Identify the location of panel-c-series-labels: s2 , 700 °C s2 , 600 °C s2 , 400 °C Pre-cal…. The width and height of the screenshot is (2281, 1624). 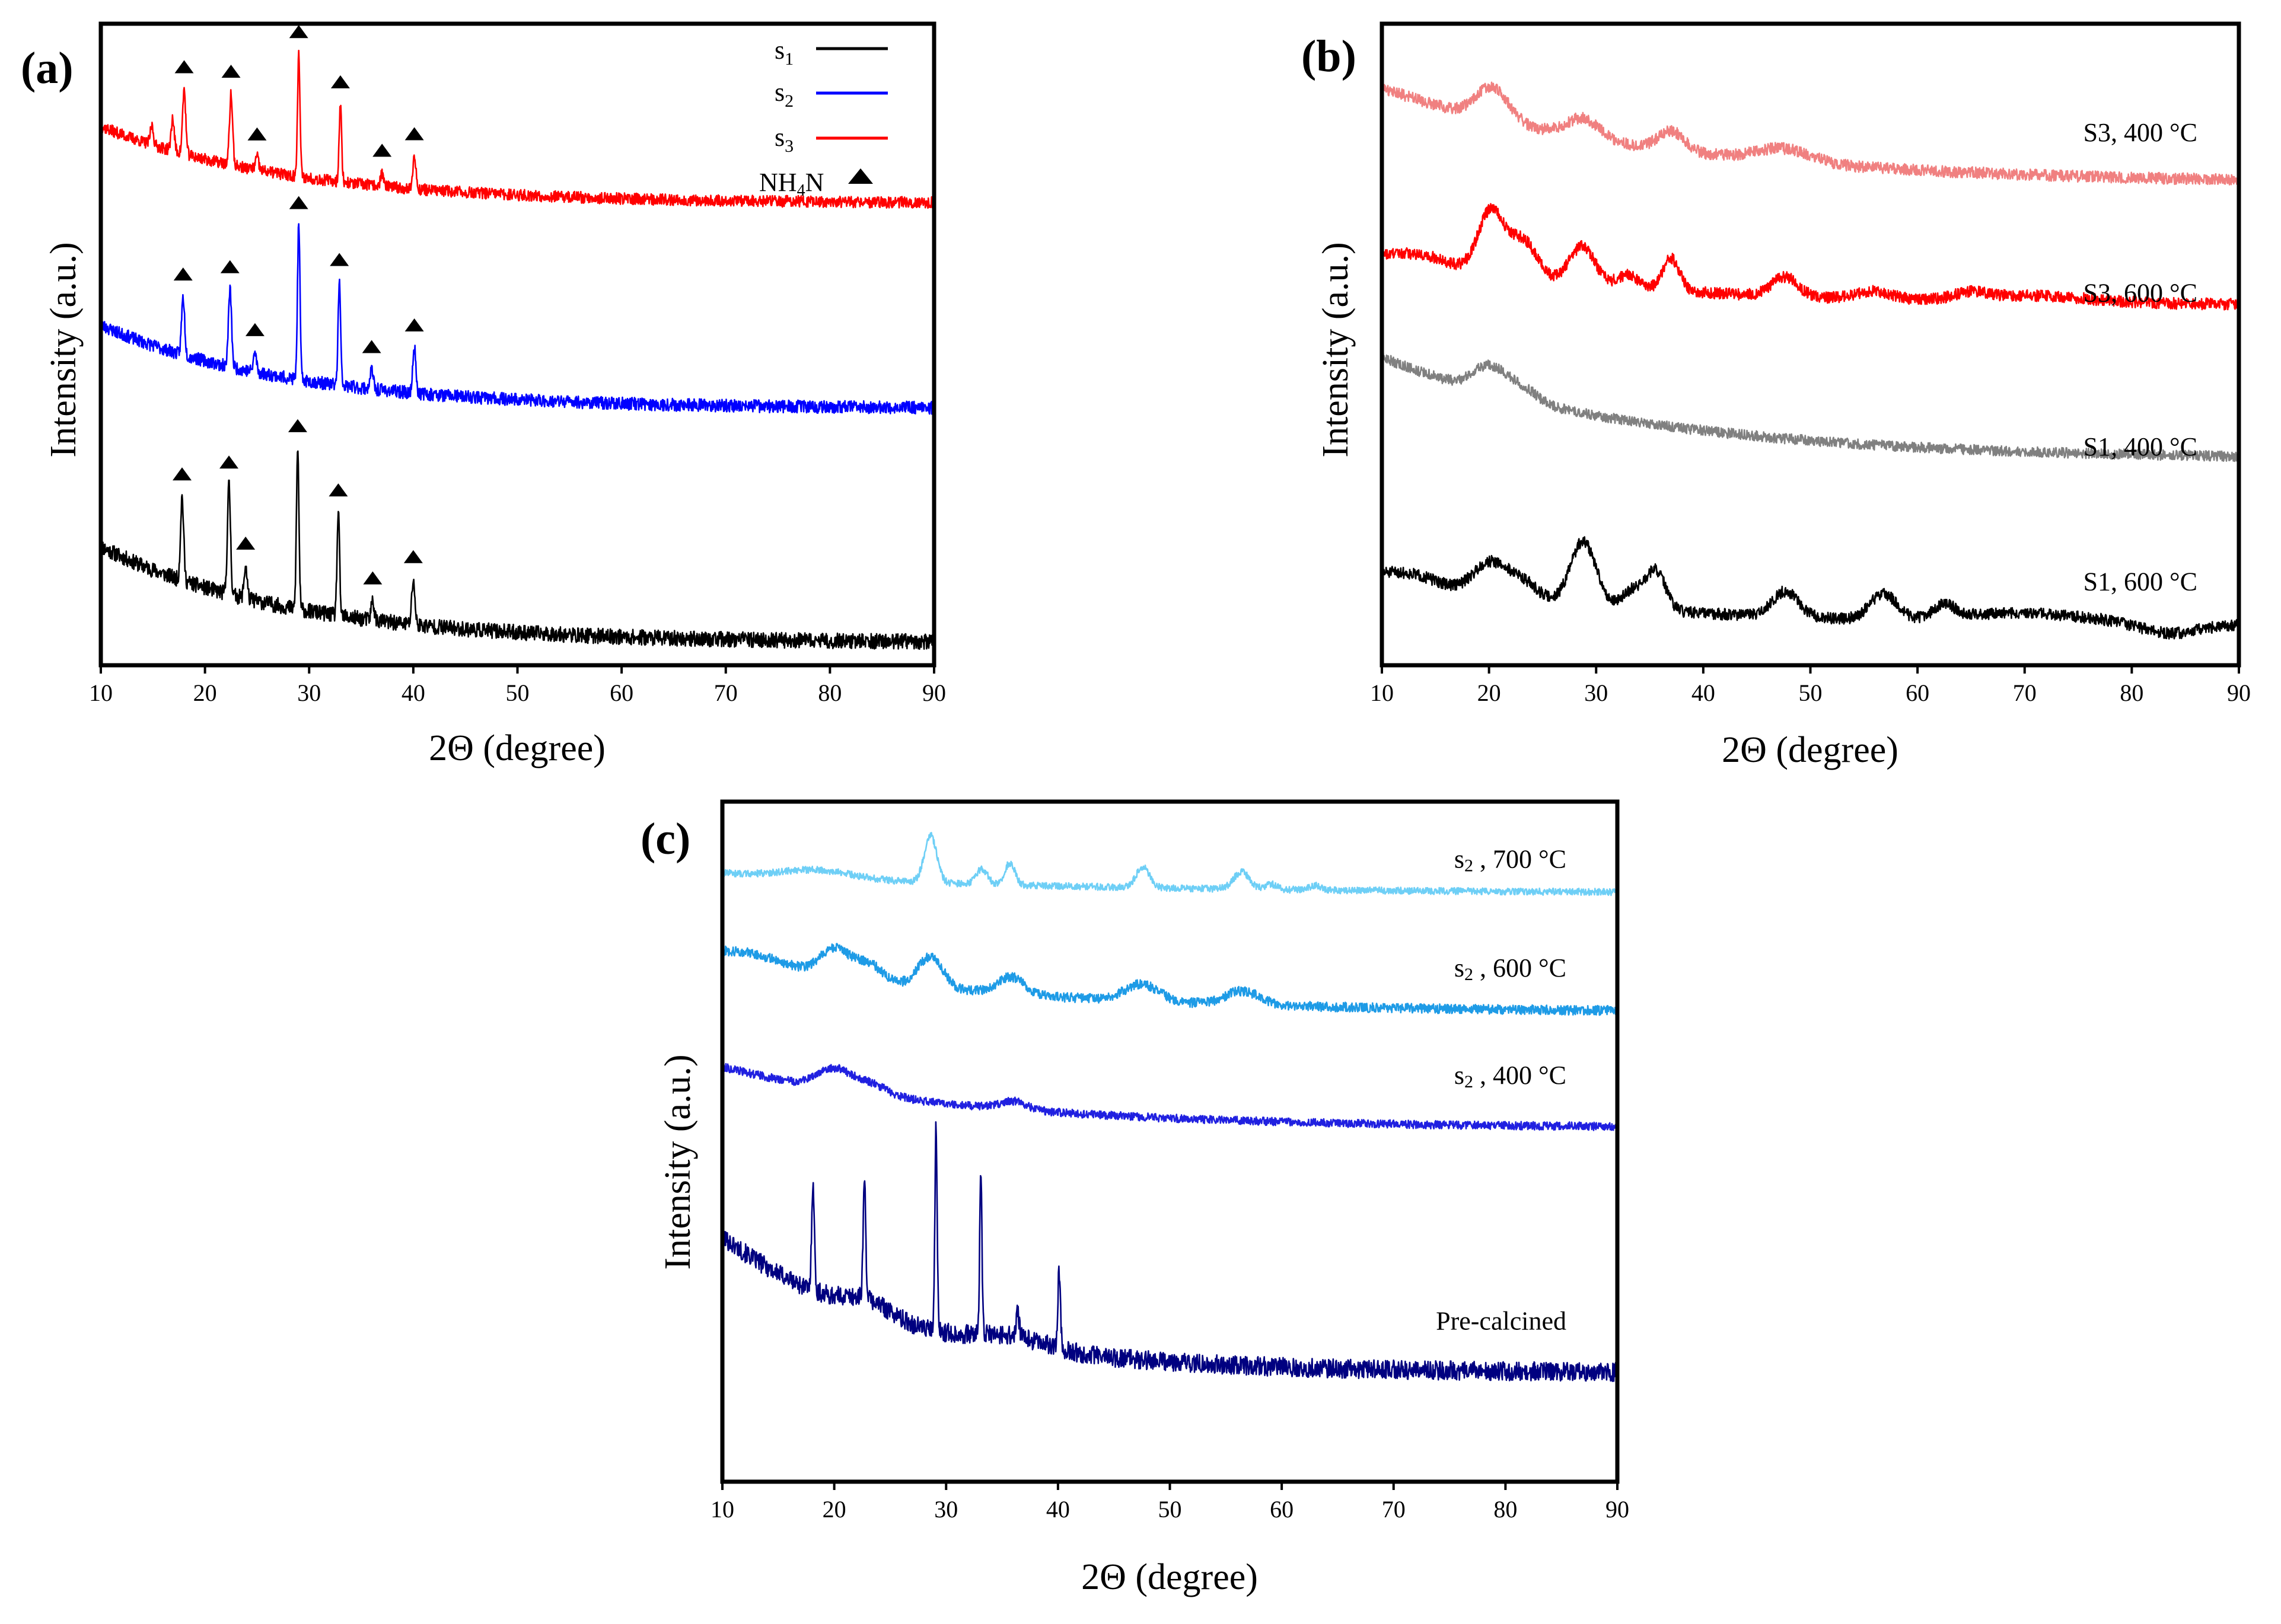
(1501, 1090).